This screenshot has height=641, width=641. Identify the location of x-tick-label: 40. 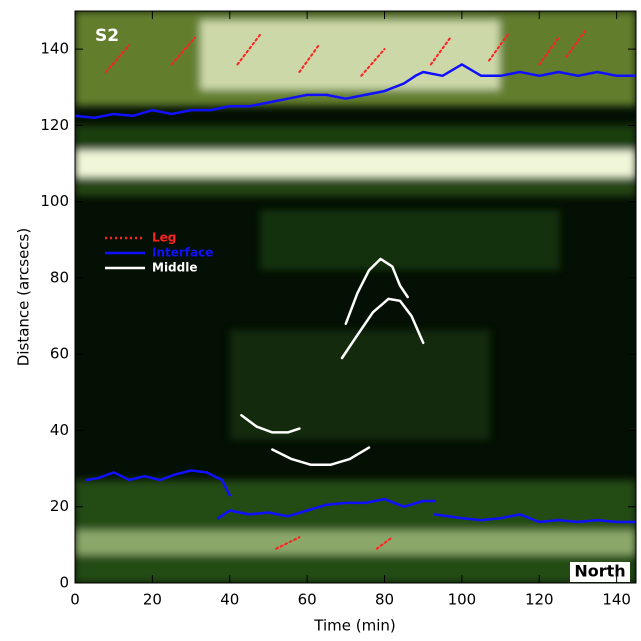
(229, 600).